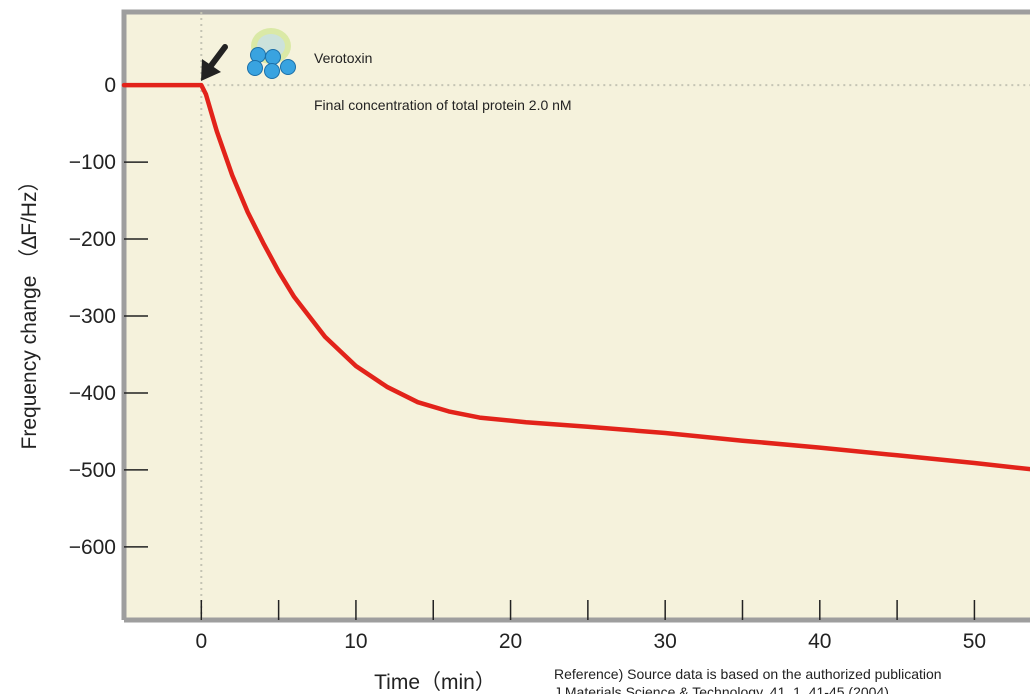 The image size is (1030, 694). Describe the element at coordinates (92, 470) in the screenshot. I see `y-tick-label: −500` at that location.